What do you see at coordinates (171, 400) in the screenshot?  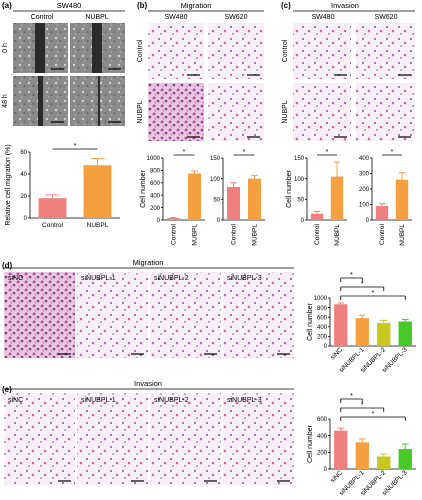 I see `panel-e-image-label: siNUBPL-2` at bounding box center [171, 400].